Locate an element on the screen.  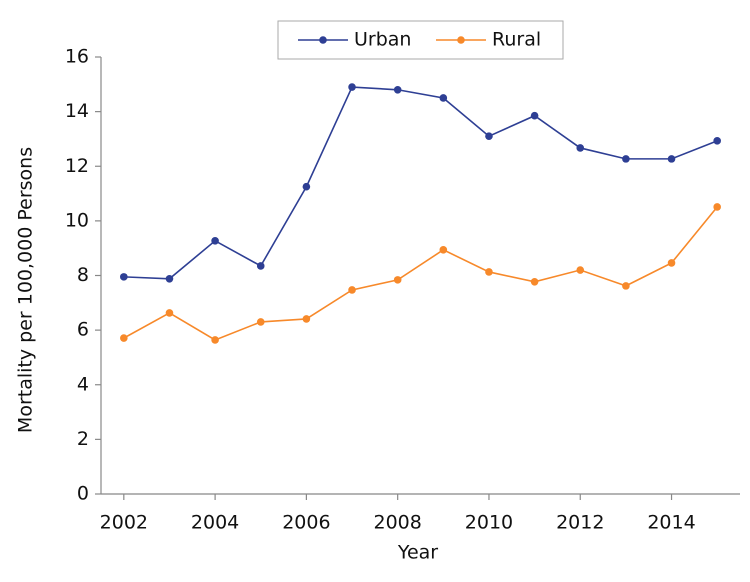
y-tick-label: 14 is located at coordinates (77, 111).